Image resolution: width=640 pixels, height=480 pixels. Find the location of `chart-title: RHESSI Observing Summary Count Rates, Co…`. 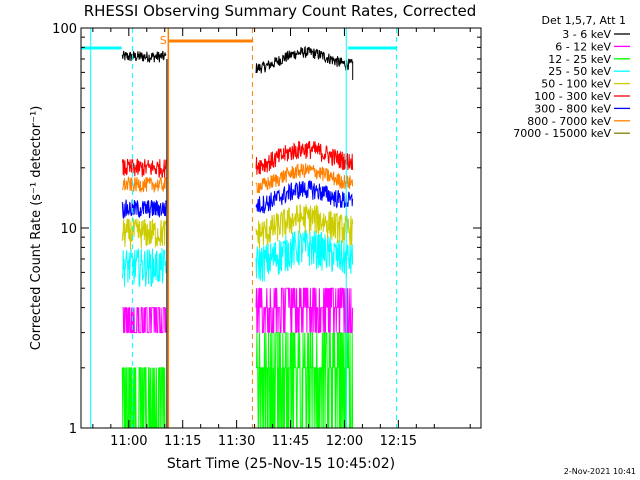

chart-title: RHESSI Observing Summary Count Rates, Co… is located at coordinates (280, 11).